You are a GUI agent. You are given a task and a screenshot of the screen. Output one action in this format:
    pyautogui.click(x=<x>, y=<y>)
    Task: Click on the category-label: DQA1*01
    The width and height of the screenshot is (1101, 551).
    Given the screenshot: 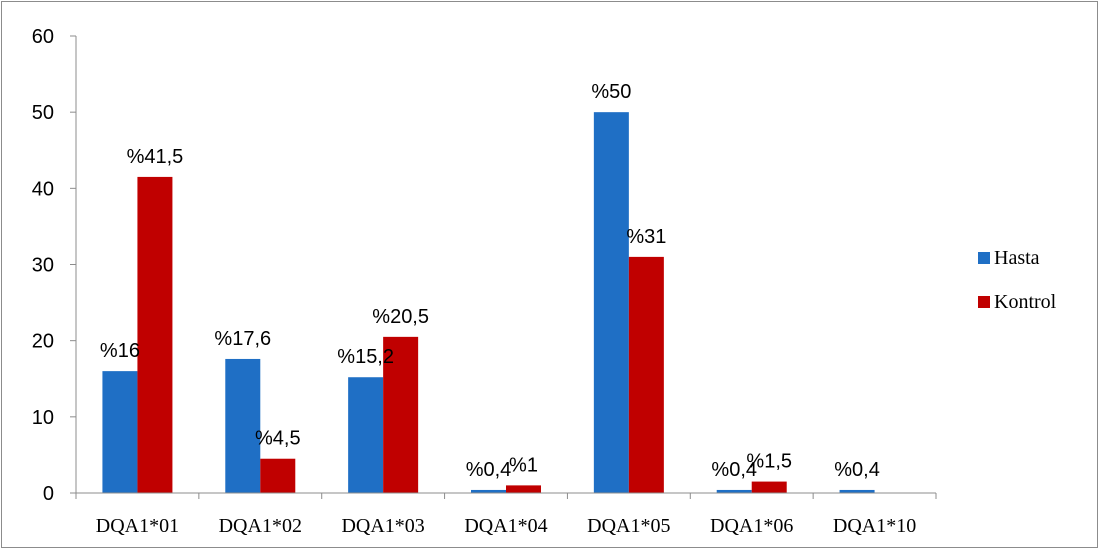 What is the action you would take?
    pyautogui.click(x=137, y=526)
    